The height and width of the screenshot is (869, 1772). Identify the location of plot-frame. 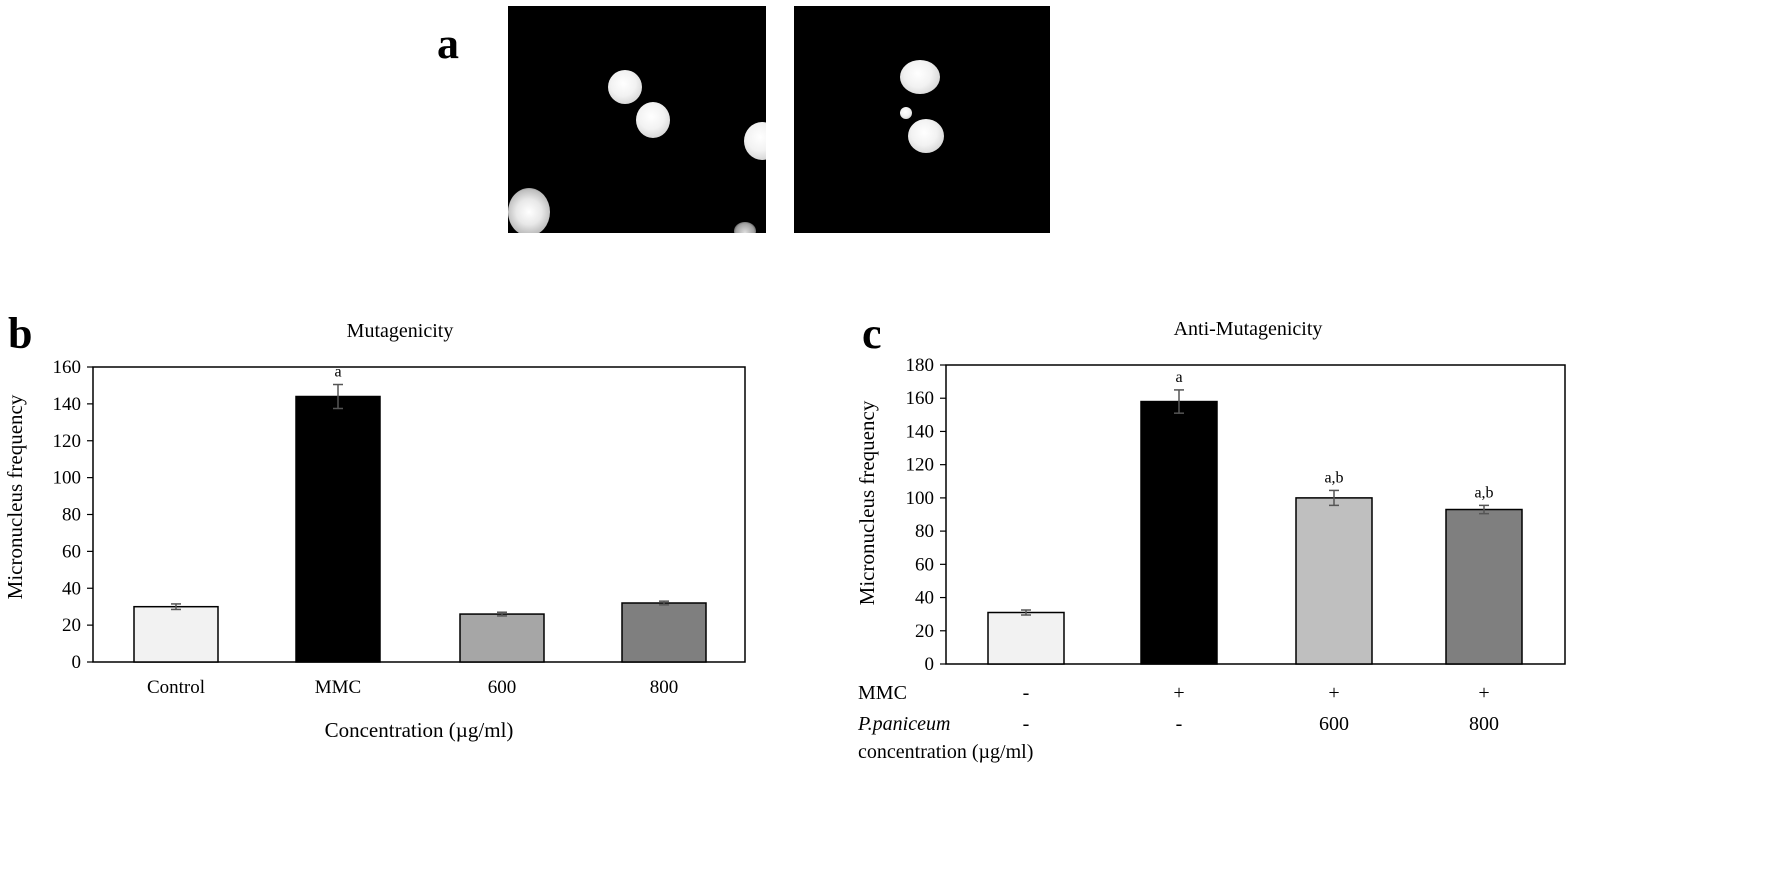
(1255, 514).